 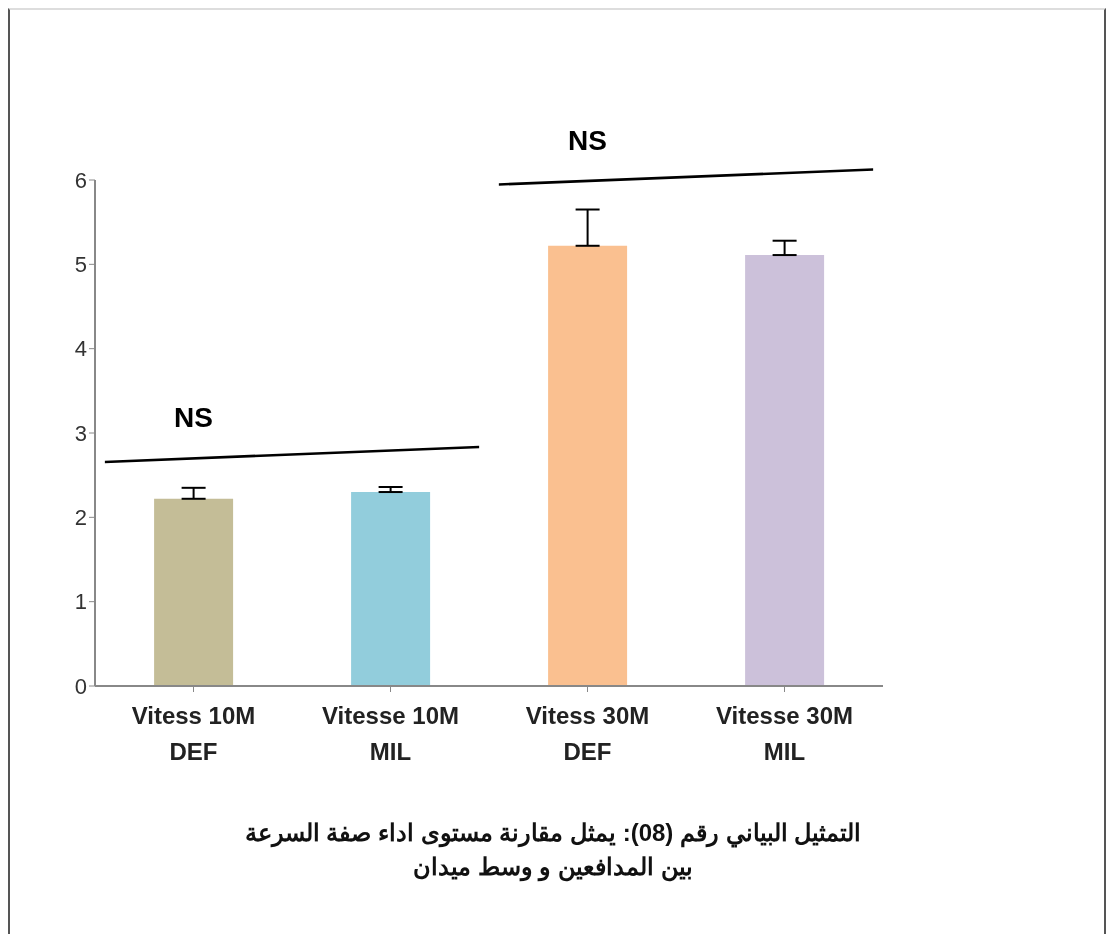 What do you see at coordinates (80, 602) in the screenshot?
I see `y-tick-label: 1` at bounding box center [80, 602].